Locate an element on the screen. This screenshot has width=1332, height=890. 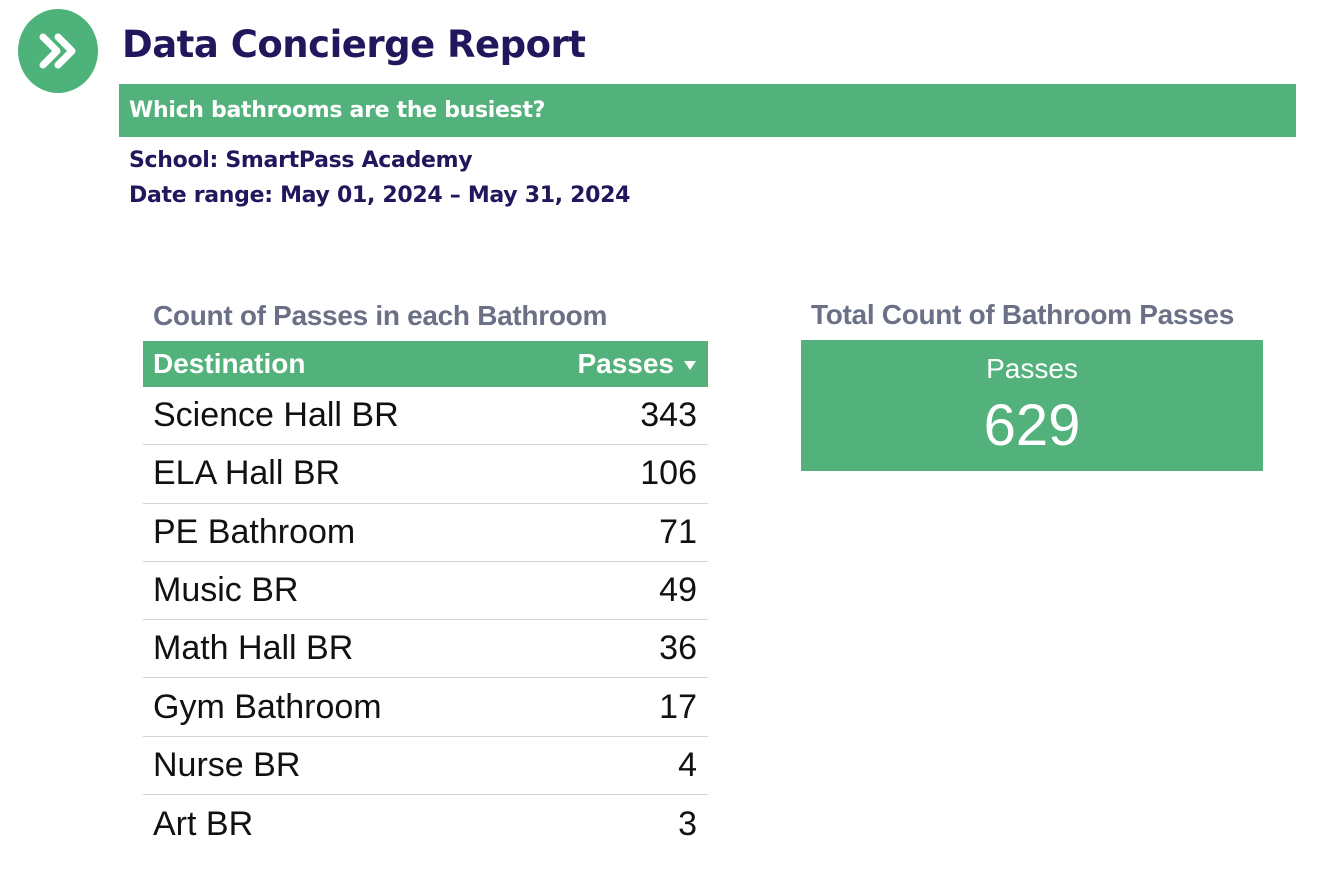
destination-cell: Science Hall BR is located at coordinates (276, 415).